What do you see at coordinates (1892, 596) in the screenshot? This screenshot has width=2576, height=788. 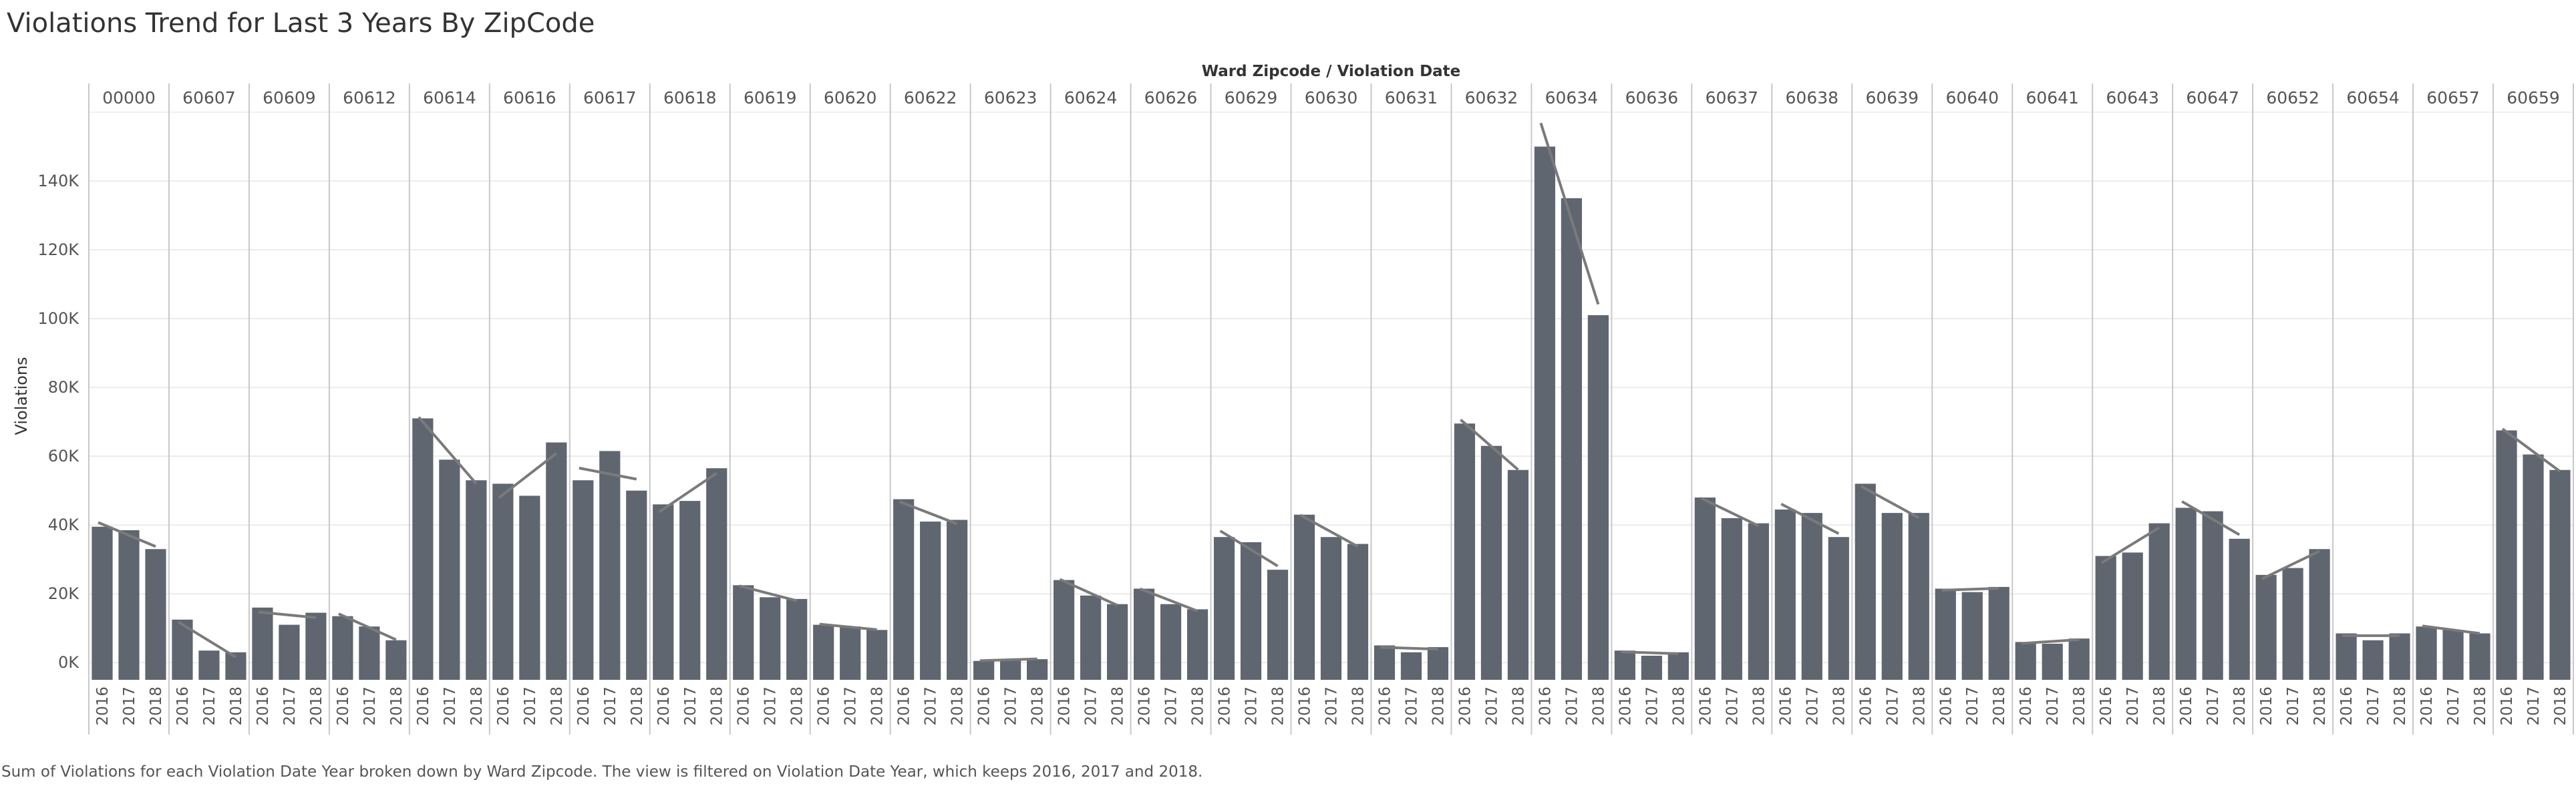 I see `bar-60639-2017` at bounding box center [1892, 596].